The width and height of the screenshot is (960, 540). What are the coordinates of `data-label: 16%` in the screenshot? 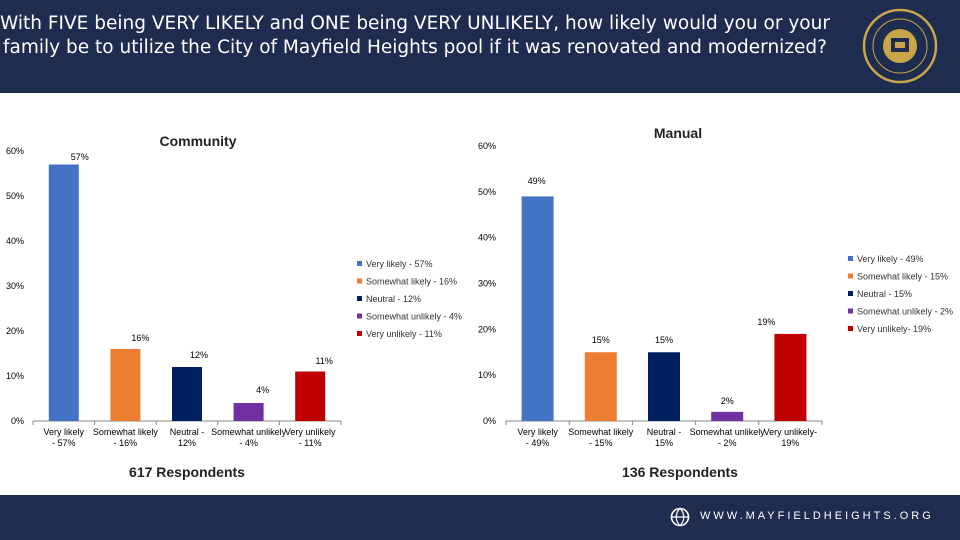 It's located at (140, 338).